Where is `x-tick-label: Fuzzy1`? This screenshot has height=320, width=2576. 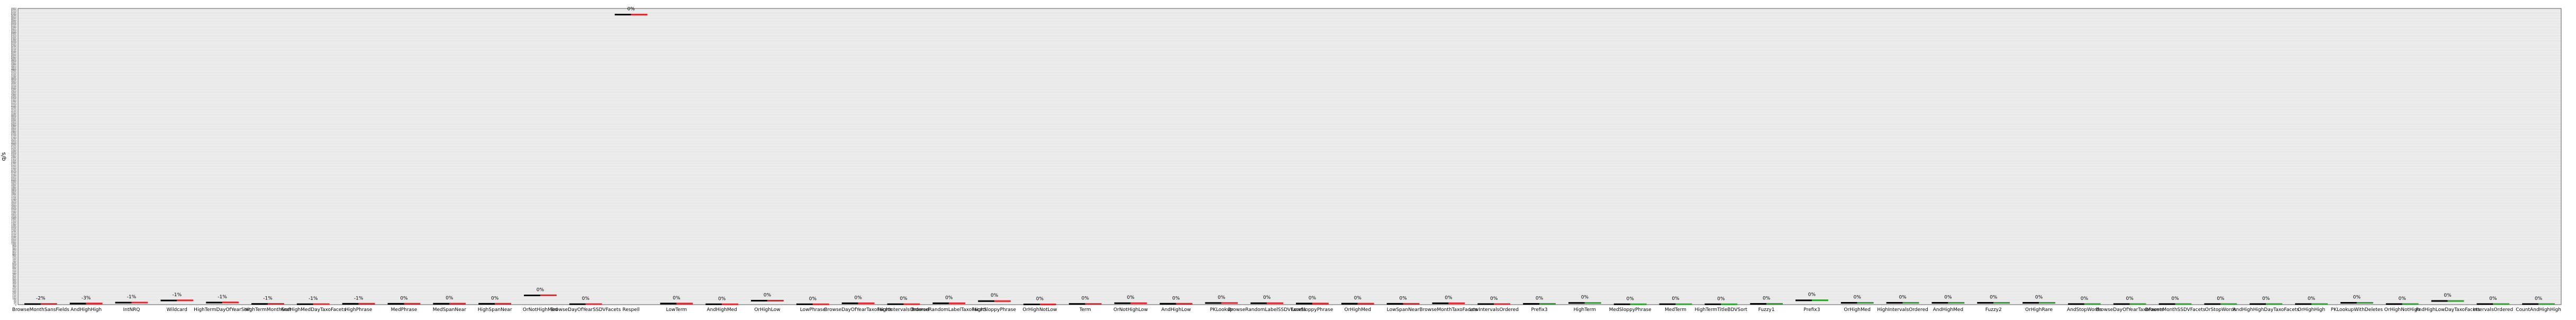 x-tick-label: Fuzzy1 is located at coordinates (1766, 310).